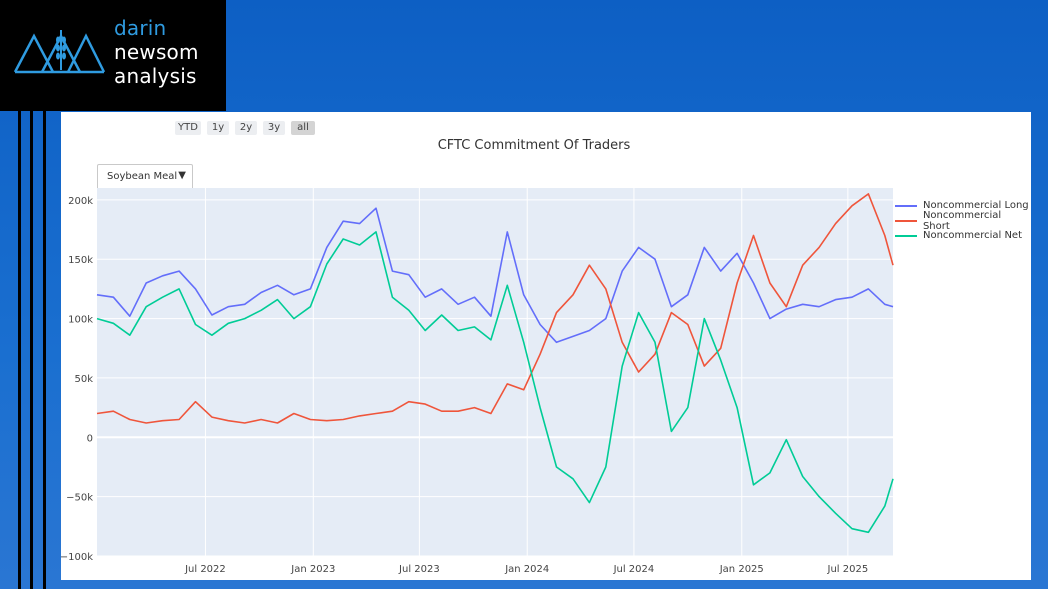 The image size is (1048, 589). What do you see at coordinates (246, 128) in the screenshot?
I see `range-button-2y: 2y` at bounding box center [246, 128].